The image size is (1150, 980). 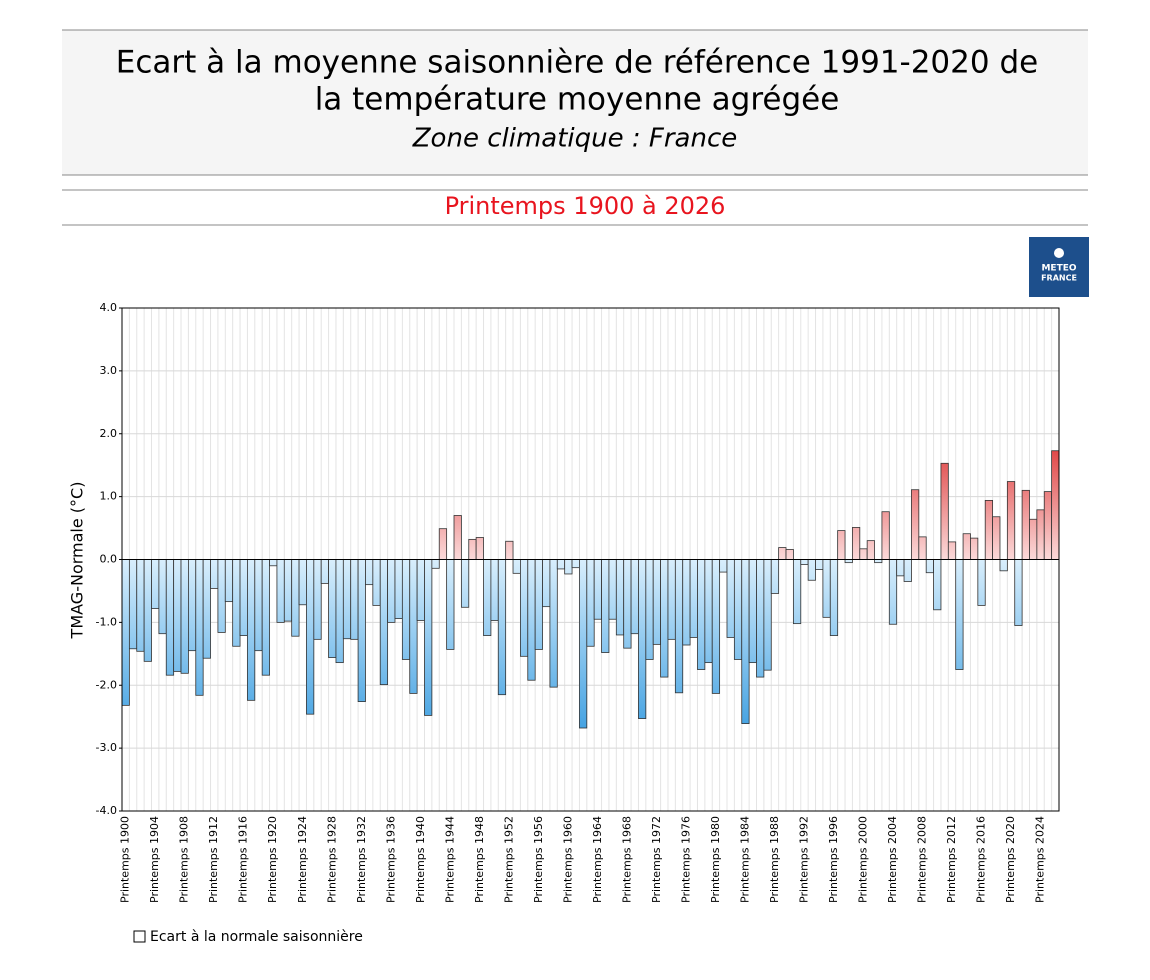 I want to click on y-tick-label: 4.0, so click(x=109, y=307).